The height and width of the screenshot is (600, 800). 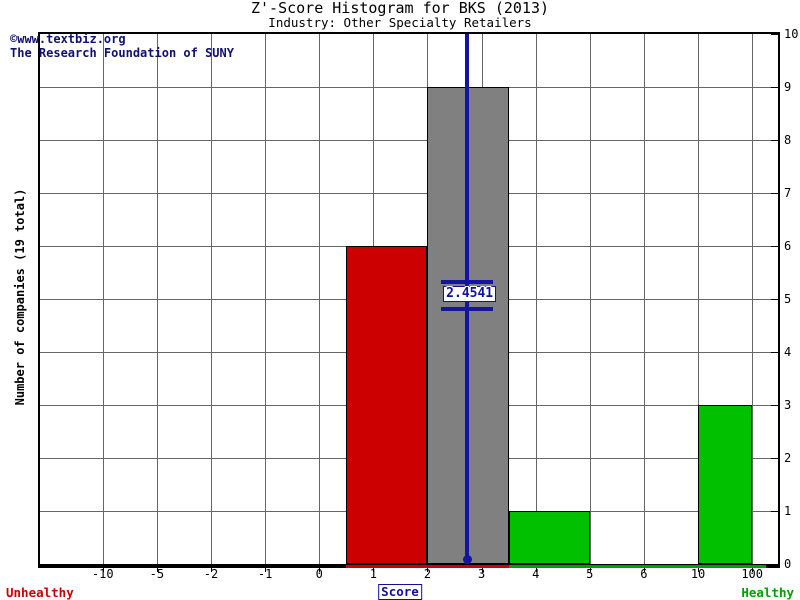 What do you see at coordinates (788, 564) in the screenshot?
I see `y-tick-label: 0` at bounding box center [788, 564].